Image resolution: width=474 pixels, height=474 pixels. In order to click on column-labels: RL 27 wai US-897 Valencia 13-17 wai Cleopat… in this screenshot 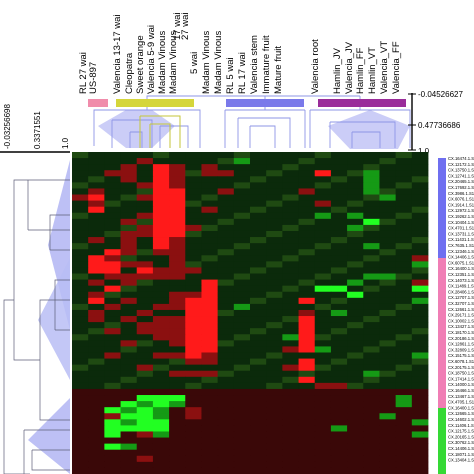, I will do `click(240, 53)`.